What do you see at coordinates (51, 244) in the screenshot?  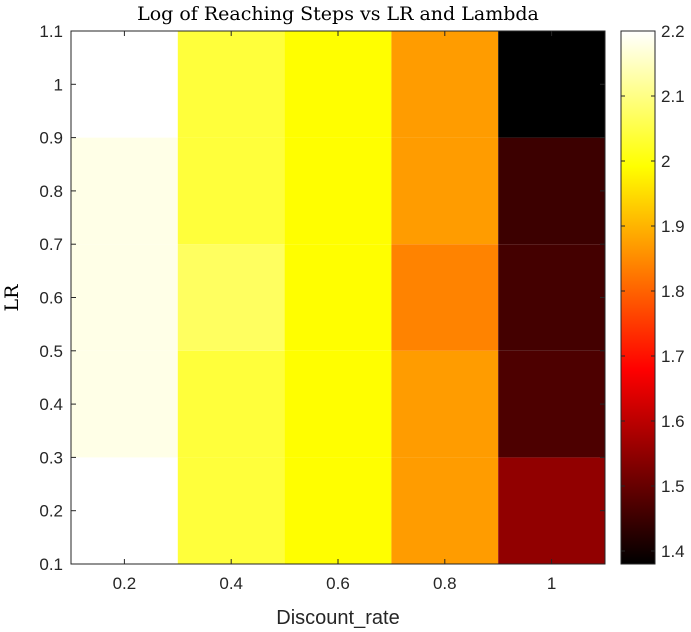 I see `y-tick-label: 0.7` at bounding box center [51, 244].